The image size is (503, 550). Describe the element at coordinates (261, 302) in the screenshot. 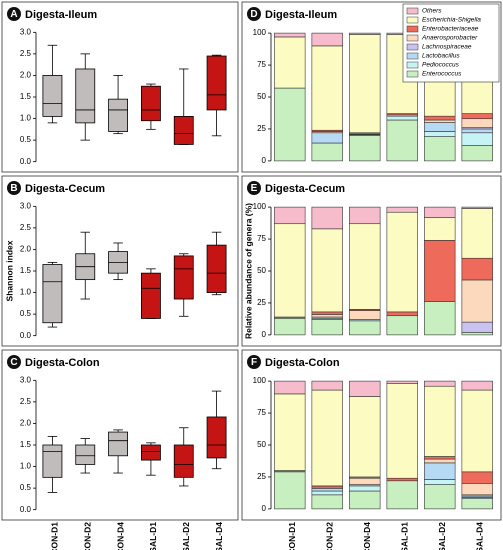

I see `y-tick-label: 25` at that location.